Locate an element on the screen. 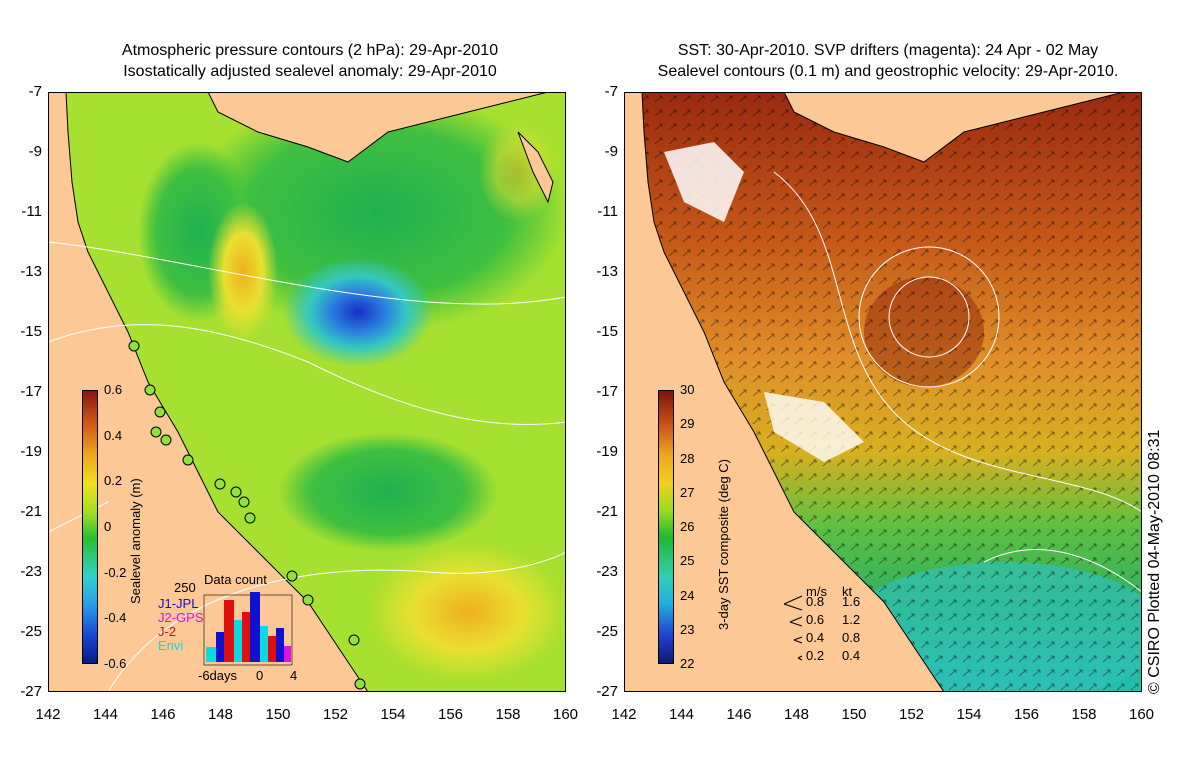 Image resolution: width=1200 pixels, height=780 pixels. sst-colorbar-tick: 25 is located at coordinates (687, 561).